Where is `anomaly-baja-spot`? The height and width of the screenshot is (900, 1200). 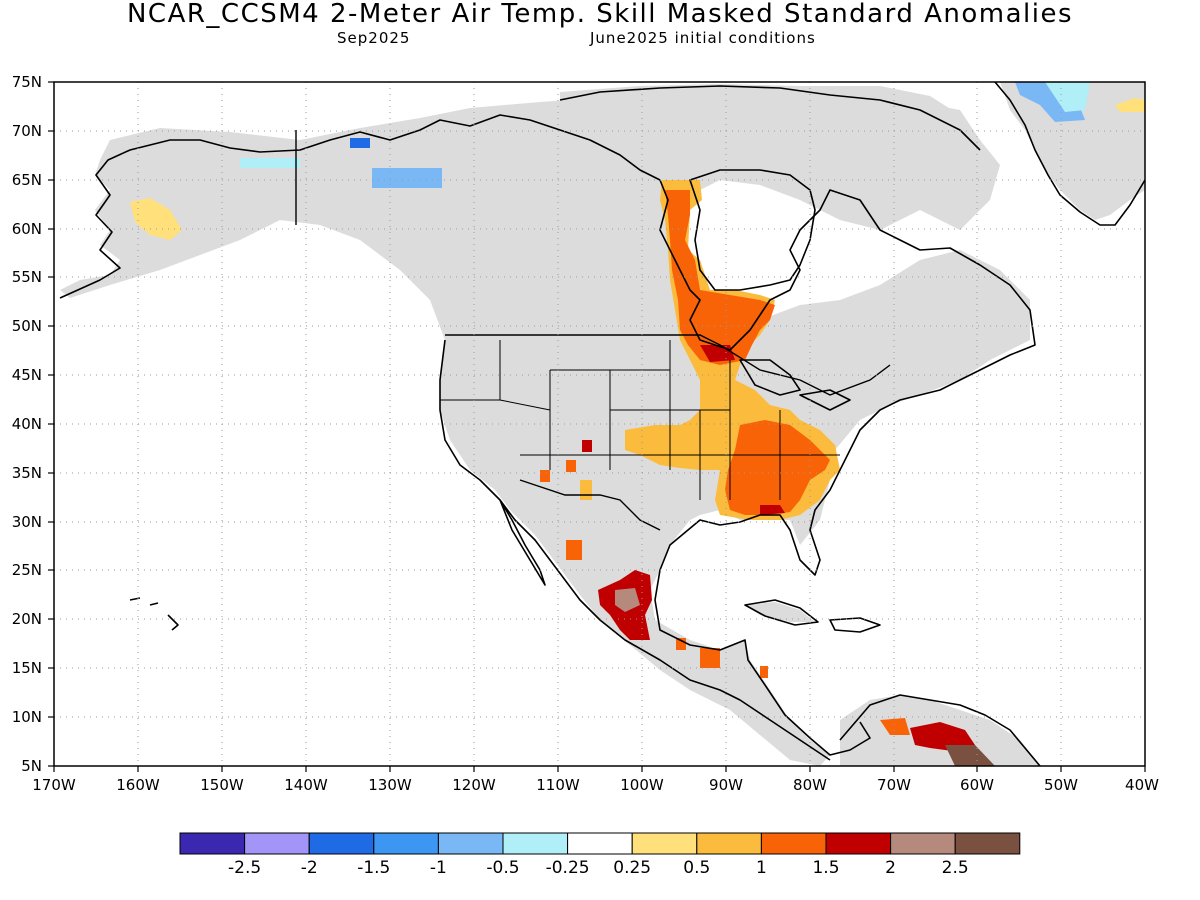 anomaly-baja-spot is located at coordinates (574, 550).